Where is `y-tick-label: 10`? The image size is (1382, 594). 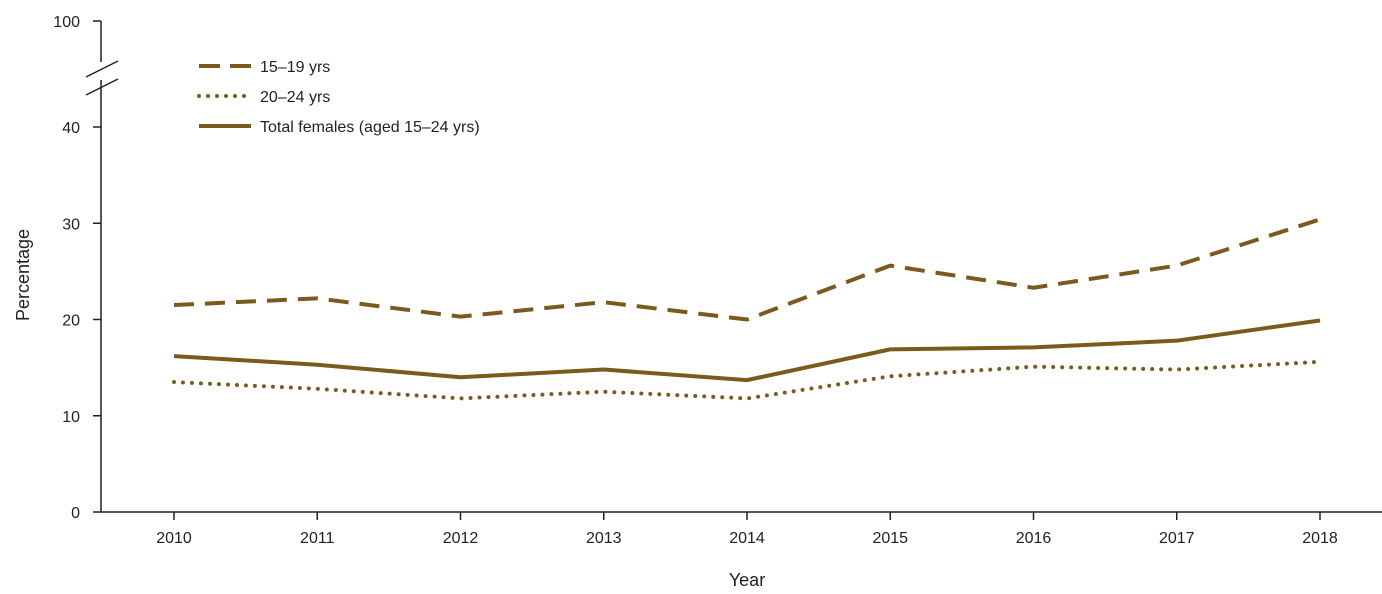
y-tick-label: 10 is located at coordinates (71, 417).